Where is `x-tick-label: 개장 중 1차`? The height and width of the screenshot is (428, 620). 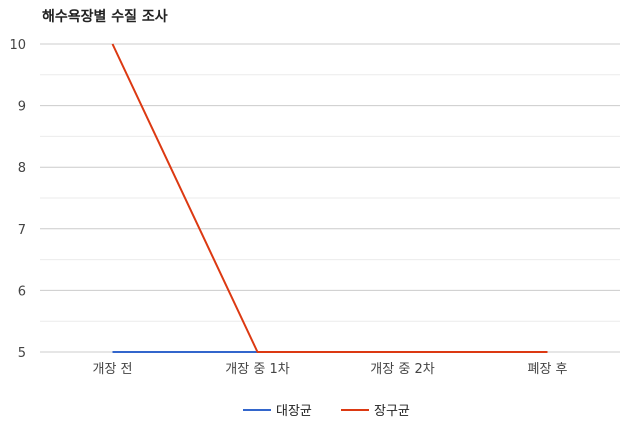
x-tick-label: 개장 중 1차 is located at coordinates (257, 369).